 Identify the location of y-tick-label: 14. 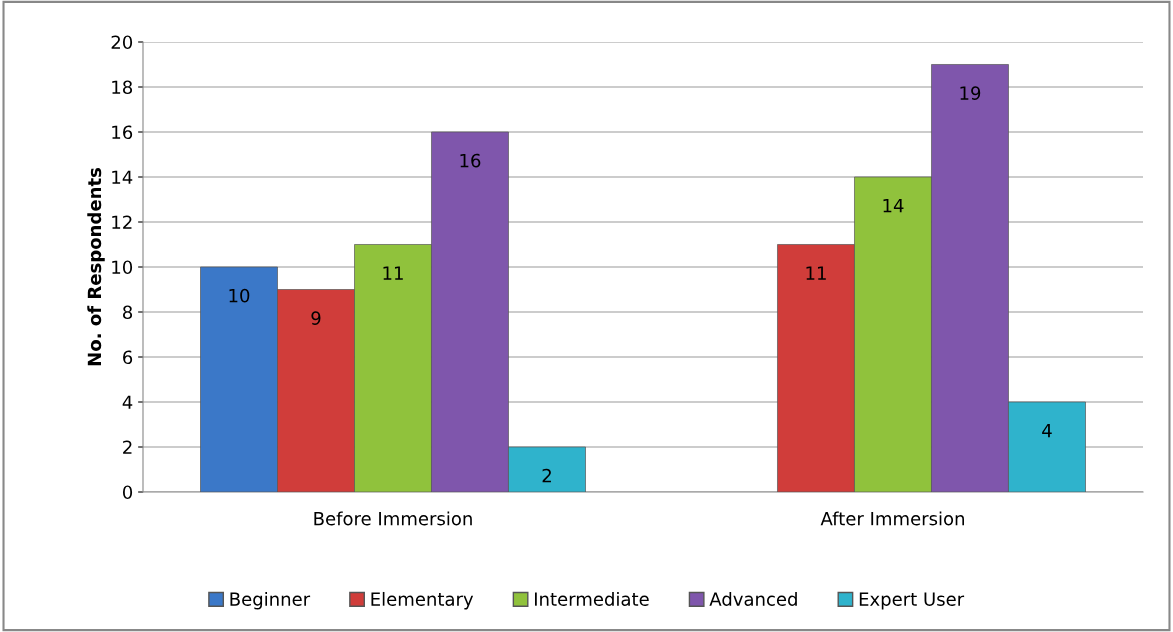
(122, 177).